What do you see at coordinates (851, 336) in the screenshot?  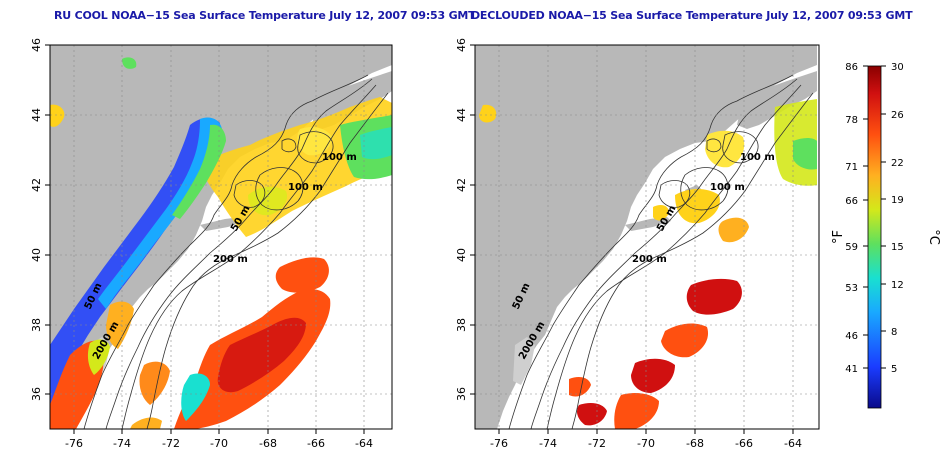 I see `colorbar-f-tick: 46` at bounding box center [851, 336].